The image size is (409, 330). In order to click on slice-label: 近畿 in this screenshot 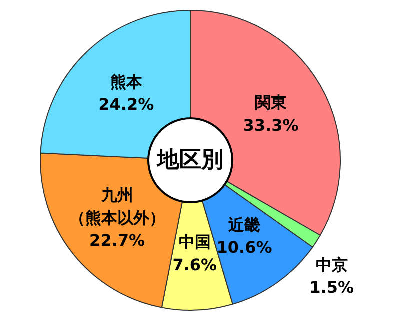, I will do `click(244, 224)`.